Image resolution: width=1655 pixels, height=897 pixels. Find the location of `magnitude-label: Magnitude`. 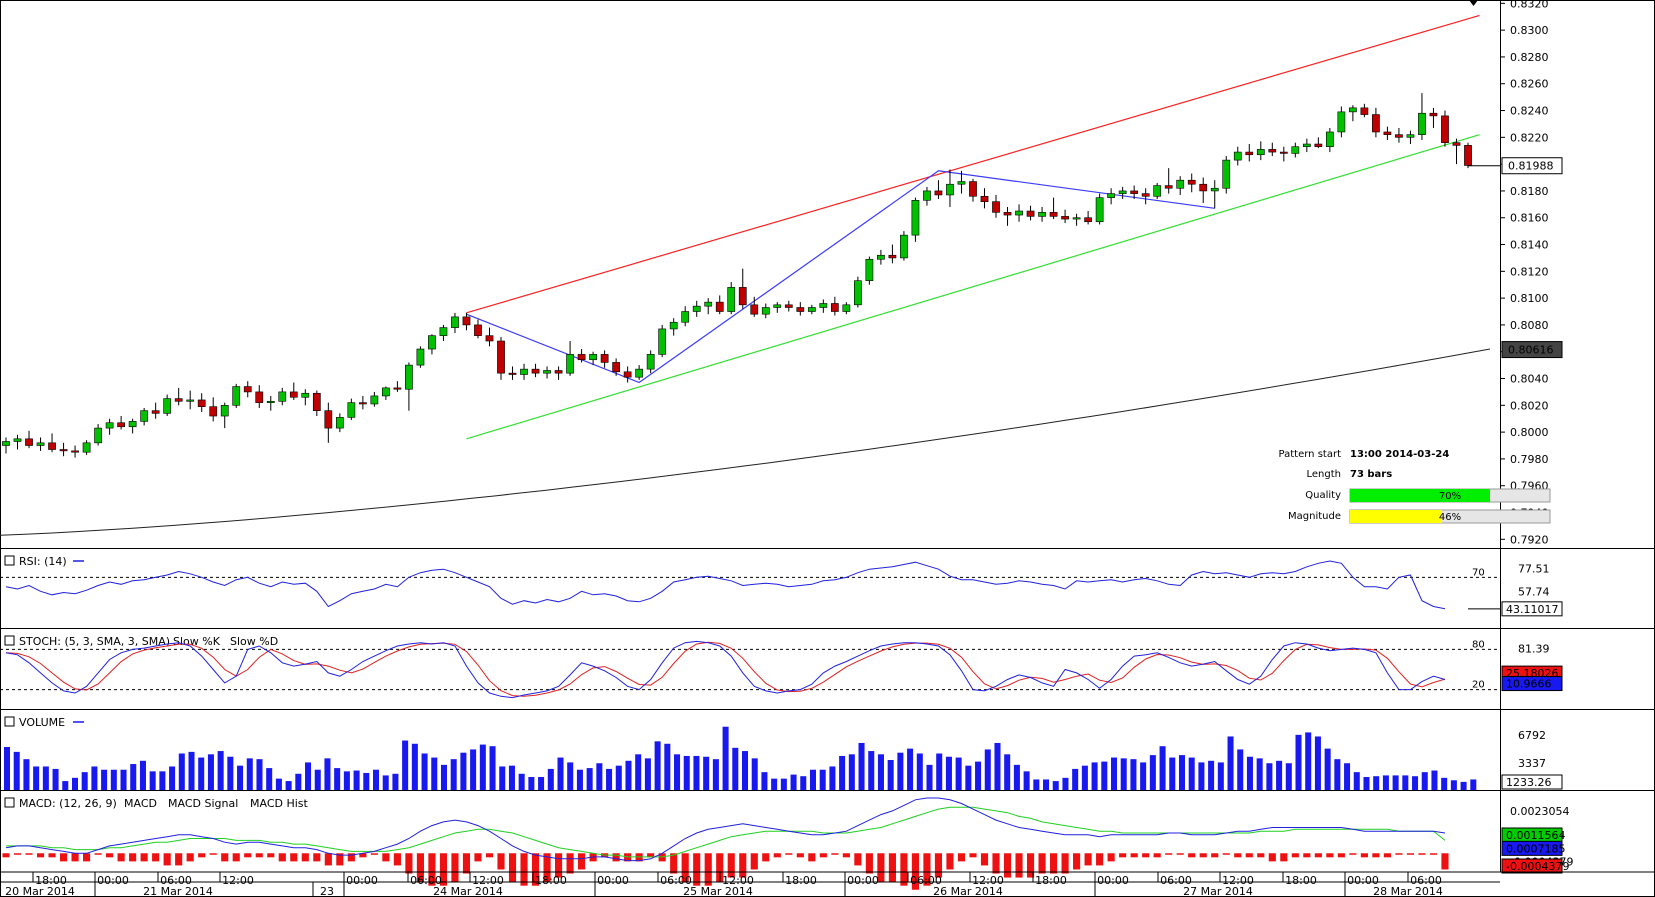

magnitude-label: Magnitude is located at coordinates (1314, 516).